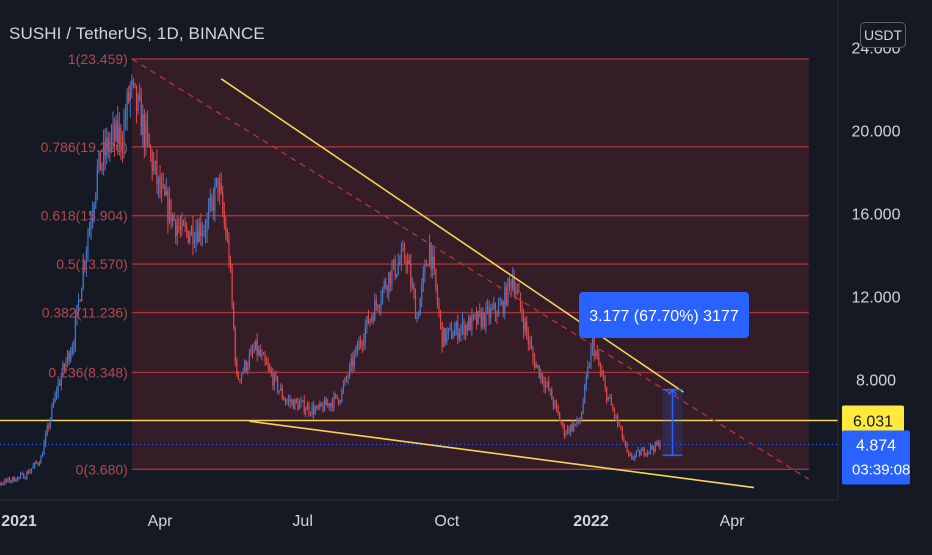 This screenshot has height=555, width=932. I want to click on y-tick-label: 20.000, so click(876, 132).